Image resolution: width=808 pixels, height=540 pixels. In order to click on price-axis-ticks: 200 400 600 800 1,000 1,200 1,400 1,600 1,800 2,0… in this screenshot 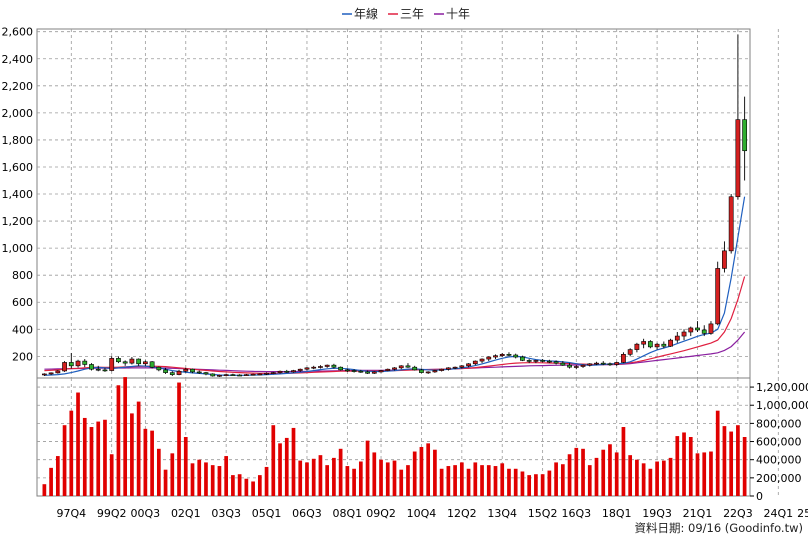, I will do `click(18, 195)`.